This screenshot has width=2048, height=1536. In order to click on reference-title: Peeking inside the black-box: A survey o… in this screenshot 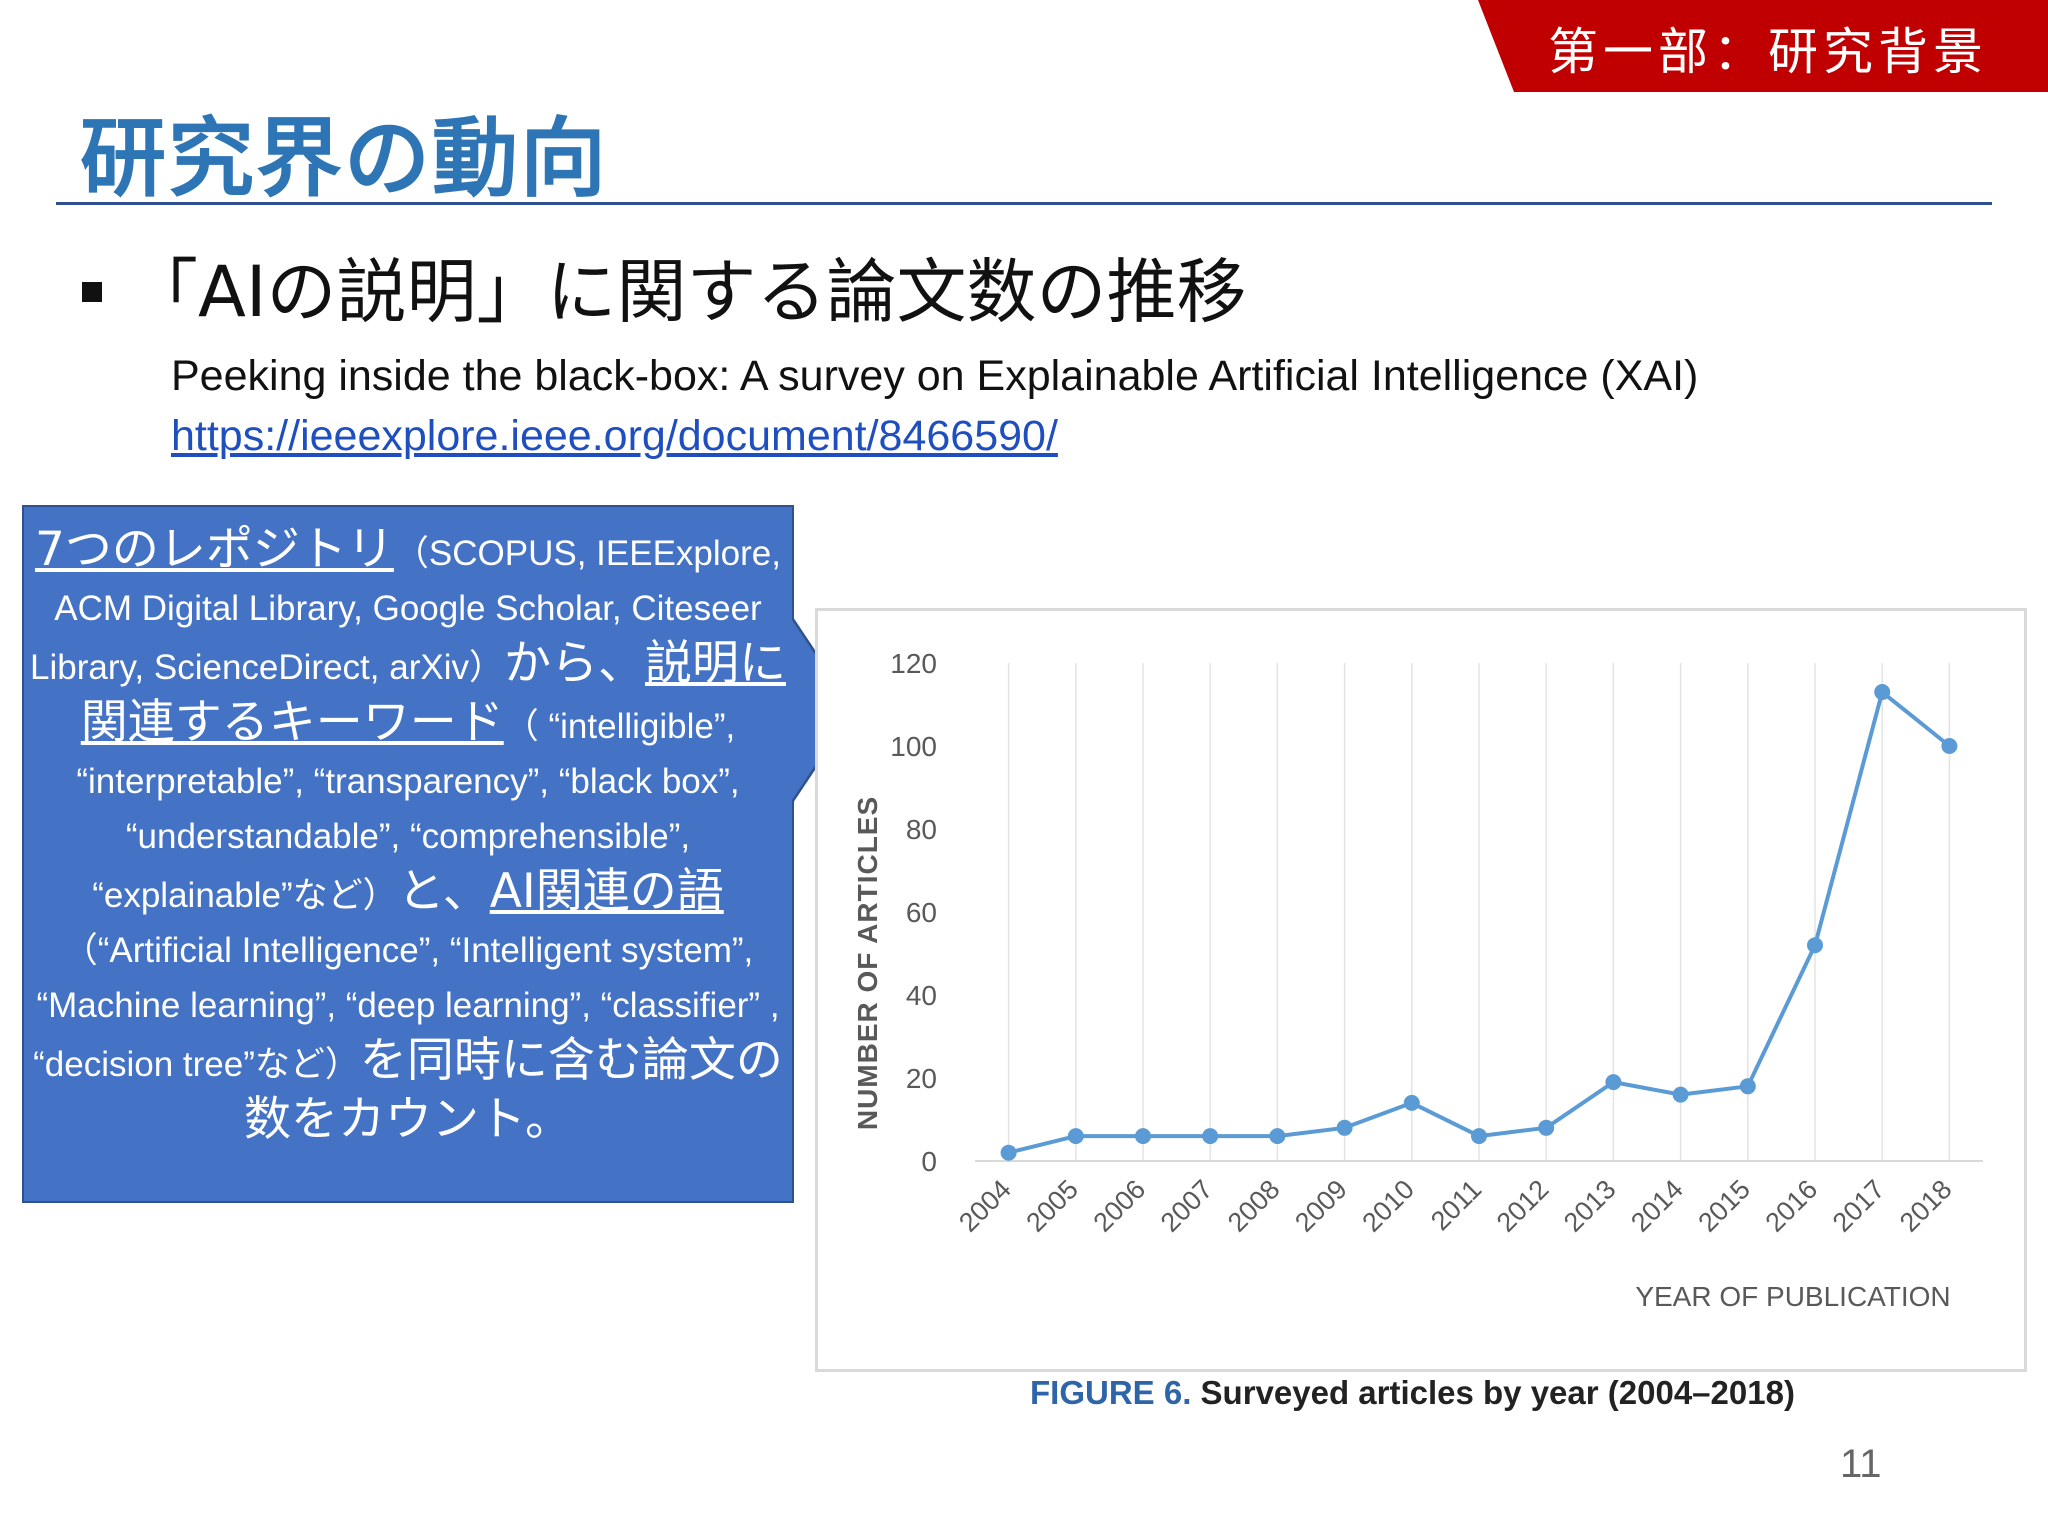, I will do `click(935, 376)`.